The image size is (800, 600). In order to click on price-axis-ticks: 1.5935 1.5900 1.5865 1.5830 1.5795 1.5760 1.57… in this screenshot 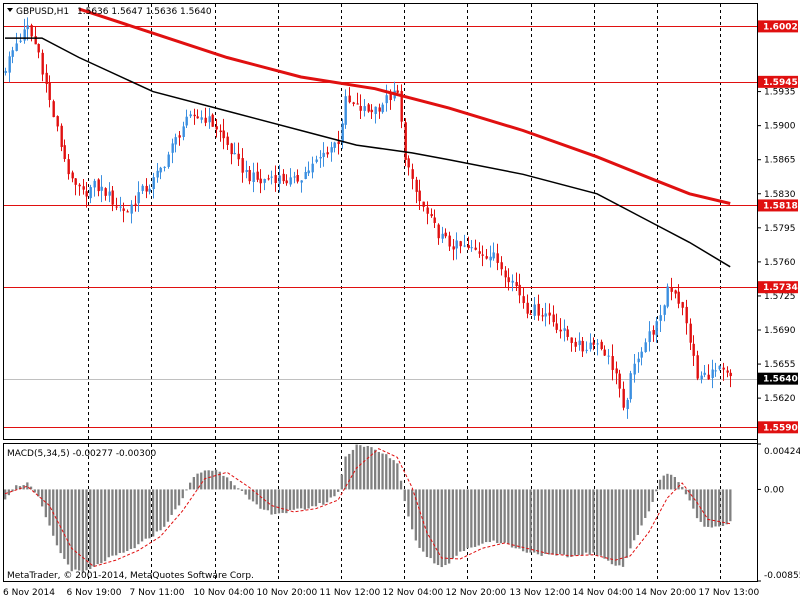, I will do `click(776, 246)`.